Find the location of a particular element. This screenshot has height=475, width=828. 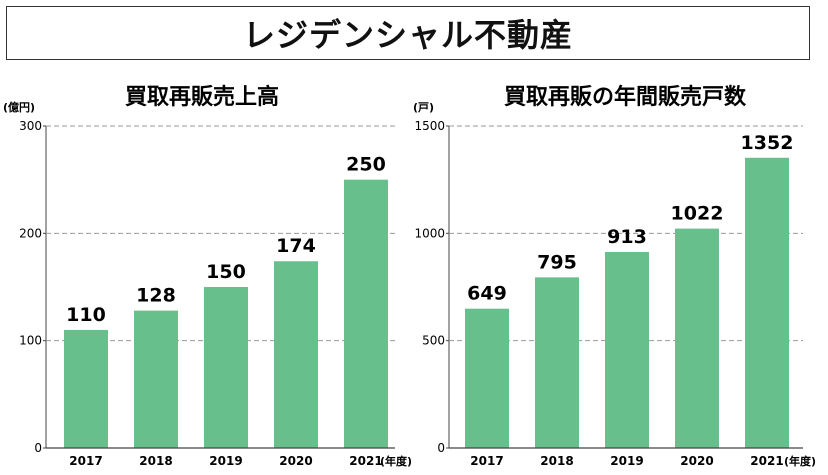

value-label: 1022 is located at coordinates (697, 214).